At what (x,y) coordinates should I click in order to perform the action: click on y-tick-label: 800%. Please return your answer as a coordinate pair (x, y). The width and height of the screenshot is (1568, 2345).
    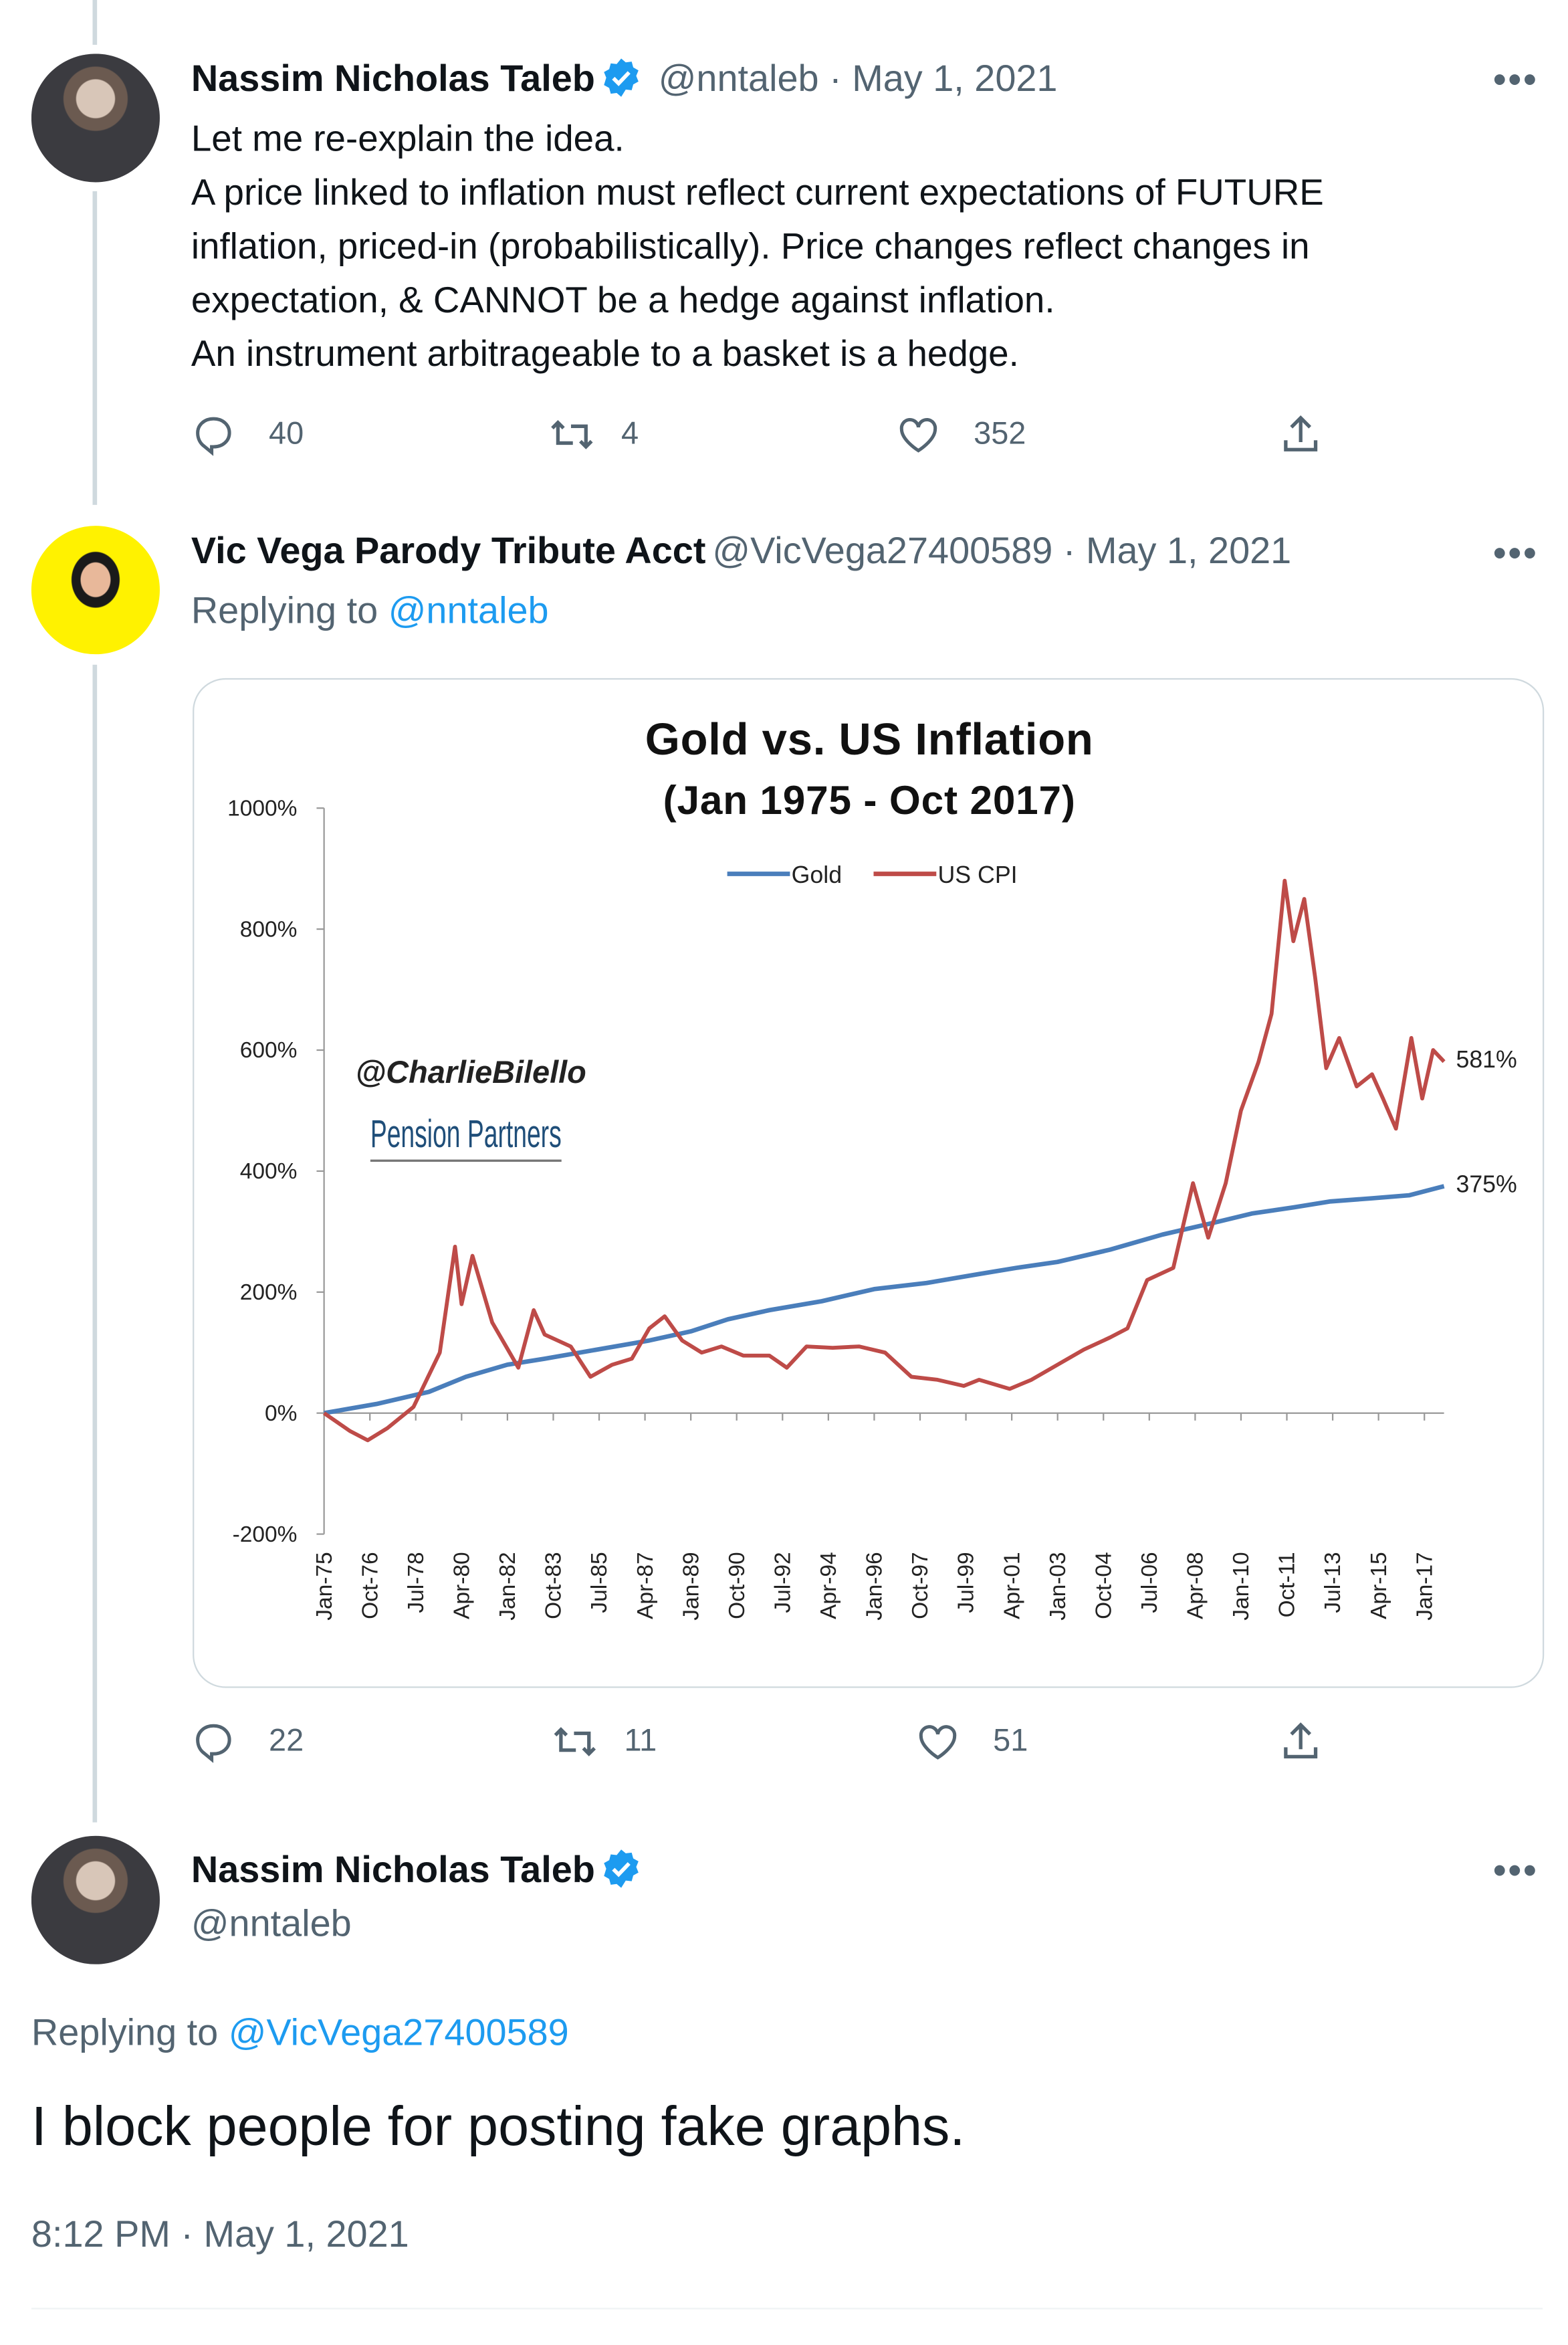
    Looking at the image, I should click on (269, 929).